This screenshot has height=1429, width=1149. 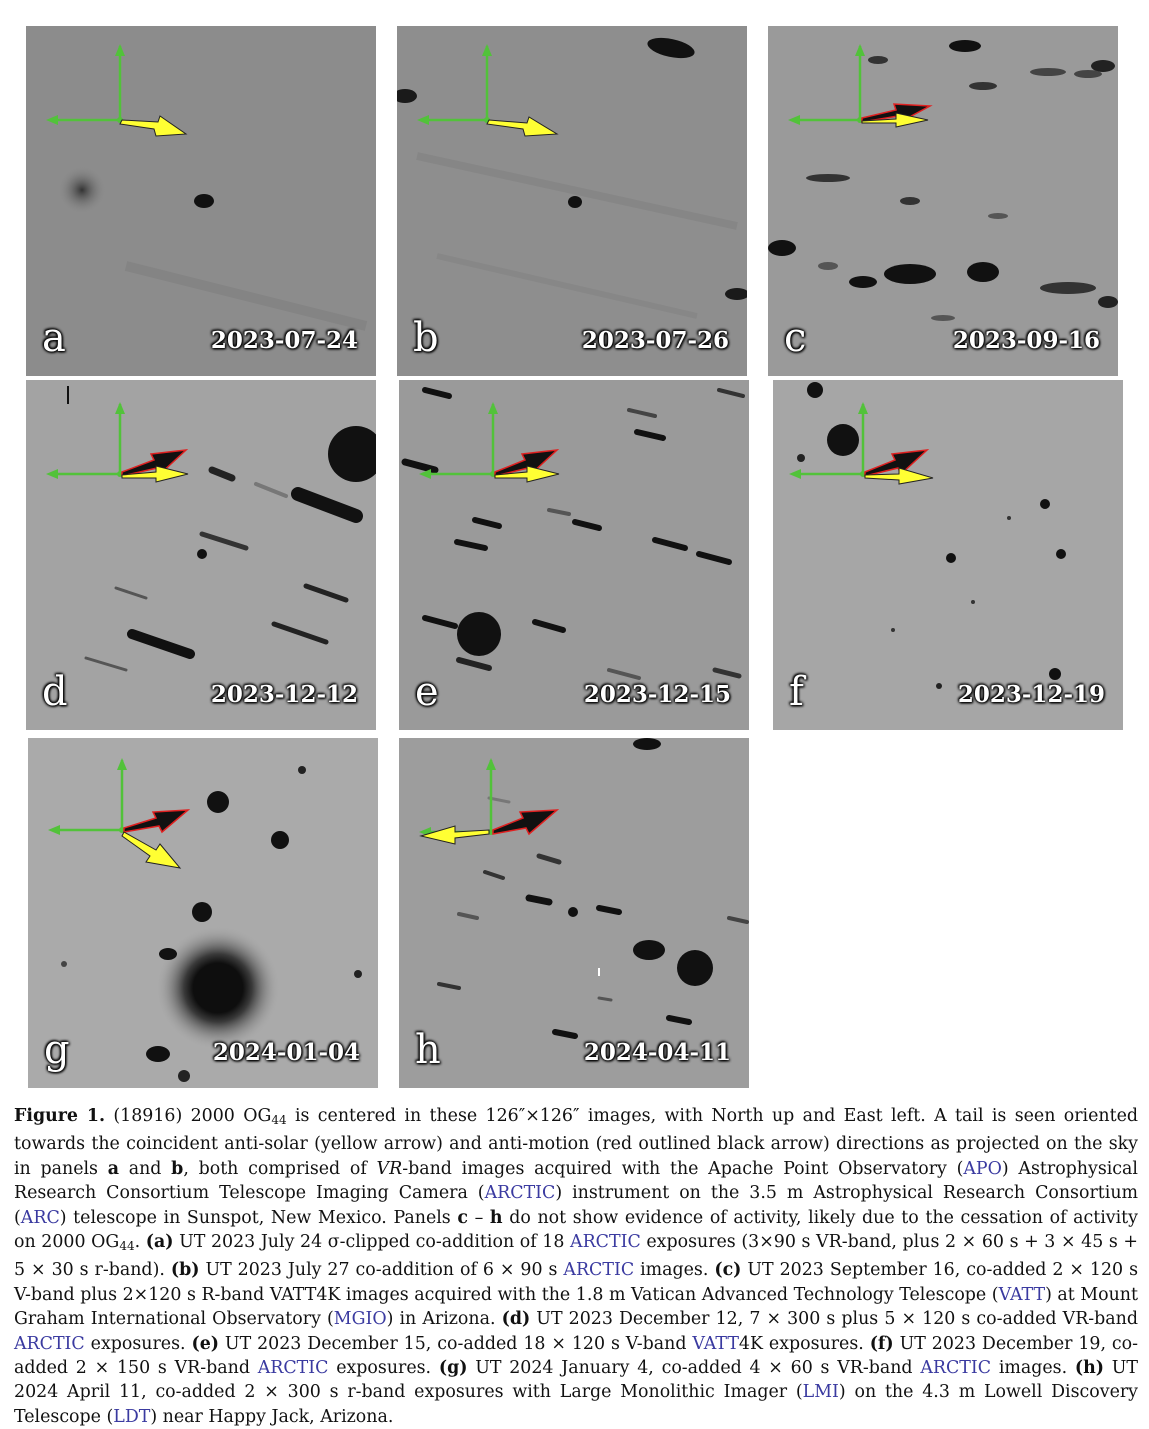 What do you see at coordinates (796, 692) in the screenshot?
I see `panel-label: f` at bounding box center [796, 692].